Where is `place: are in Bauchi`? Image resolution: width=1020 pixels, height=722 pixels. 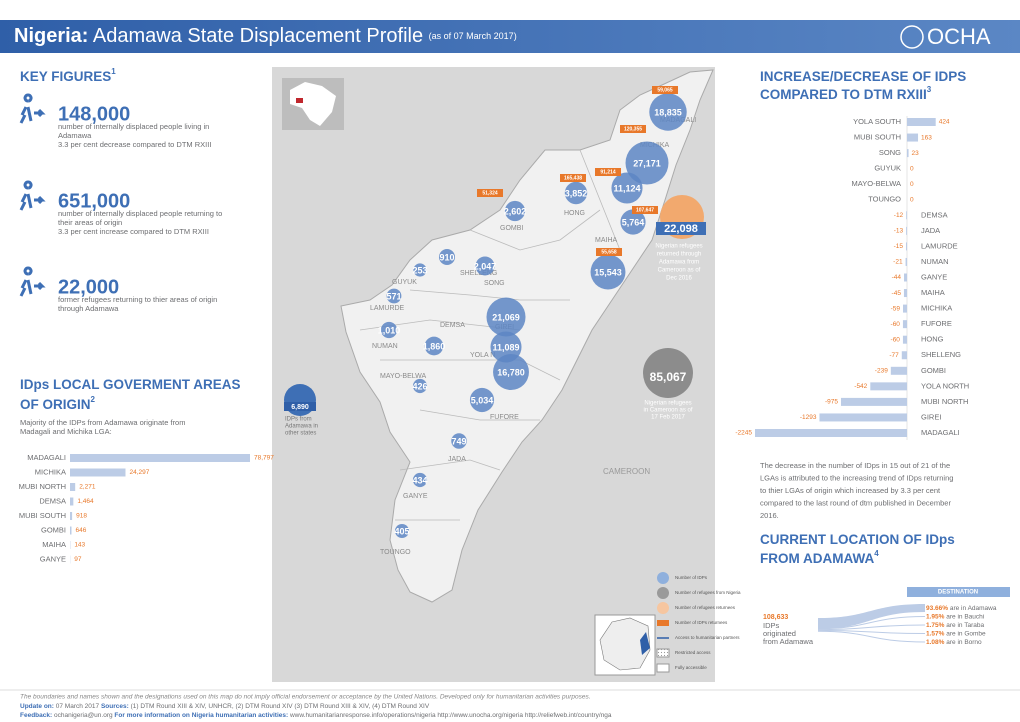
place: are in Bauchi is located at coordinates (965, 616).